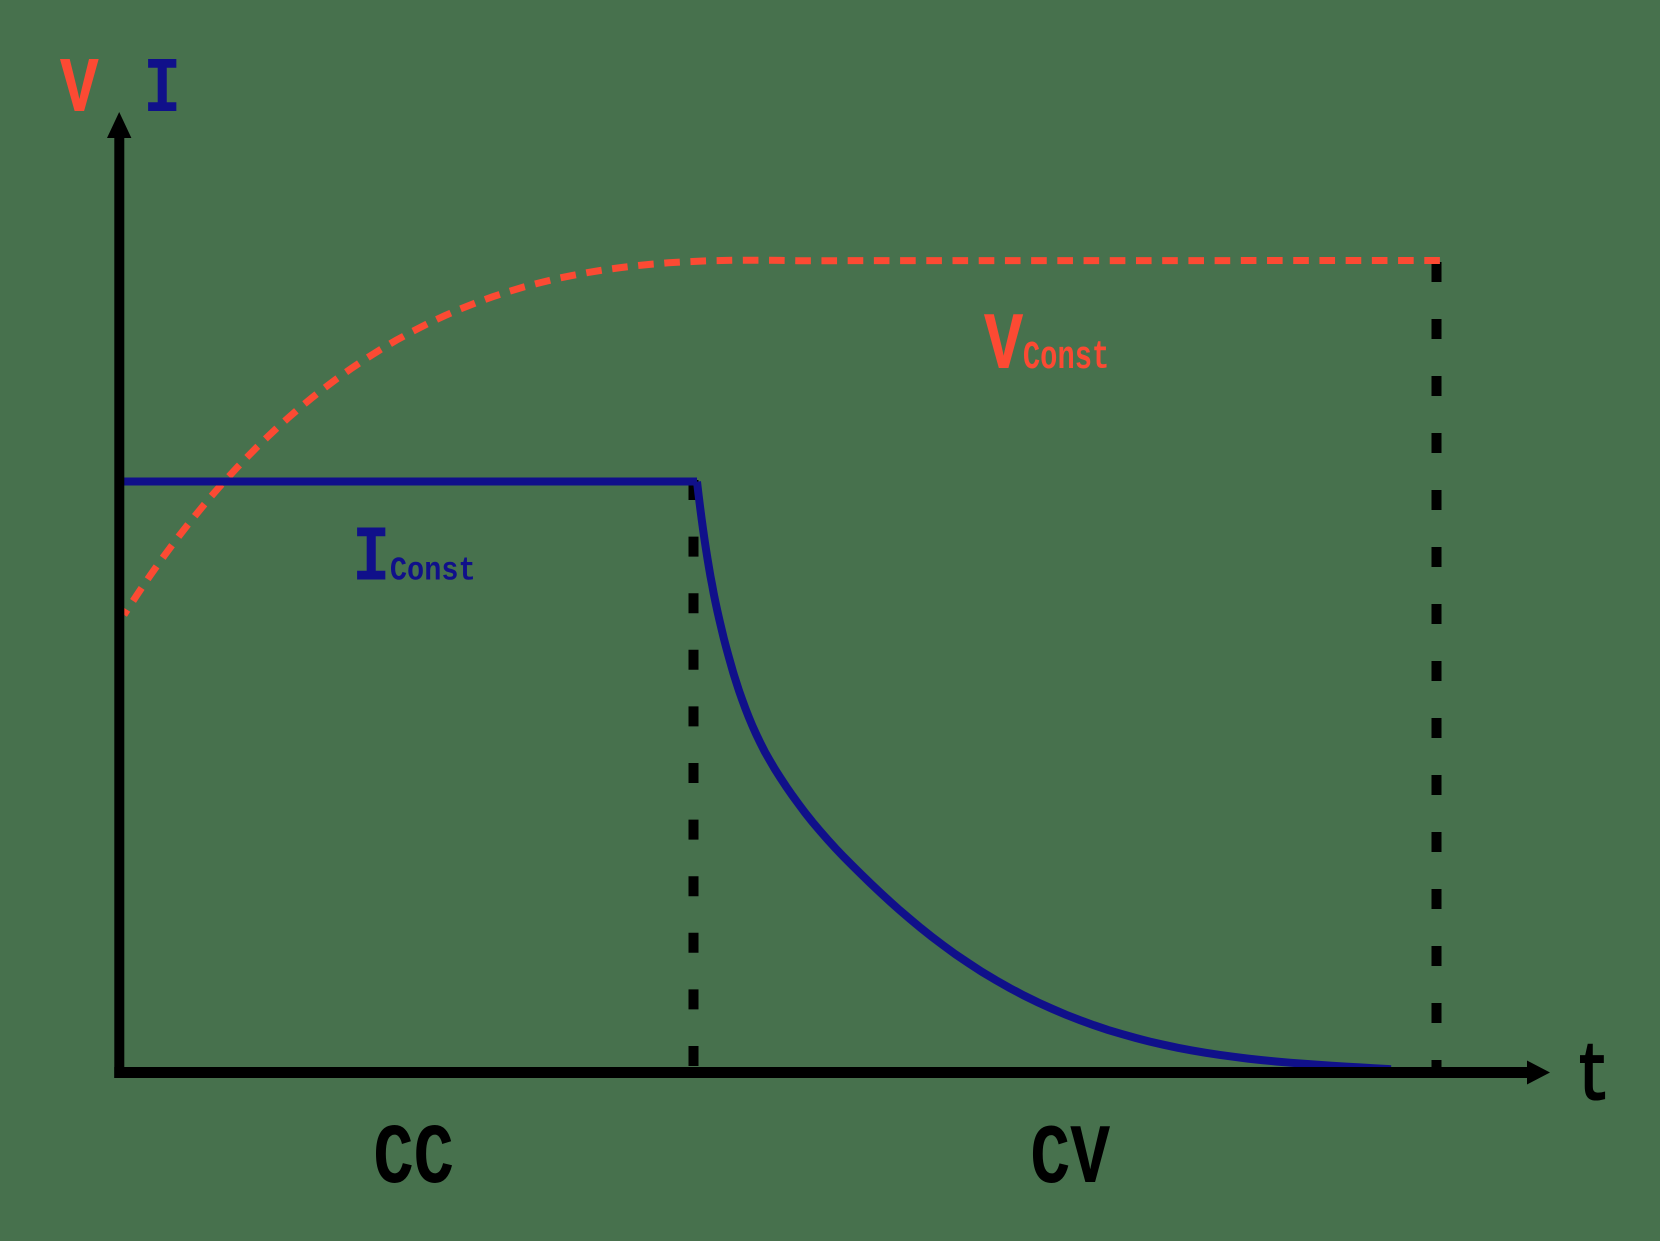 This screenshot has height=1241, width=1660. I want to click on svg-text: CC, so click(413, 1159).